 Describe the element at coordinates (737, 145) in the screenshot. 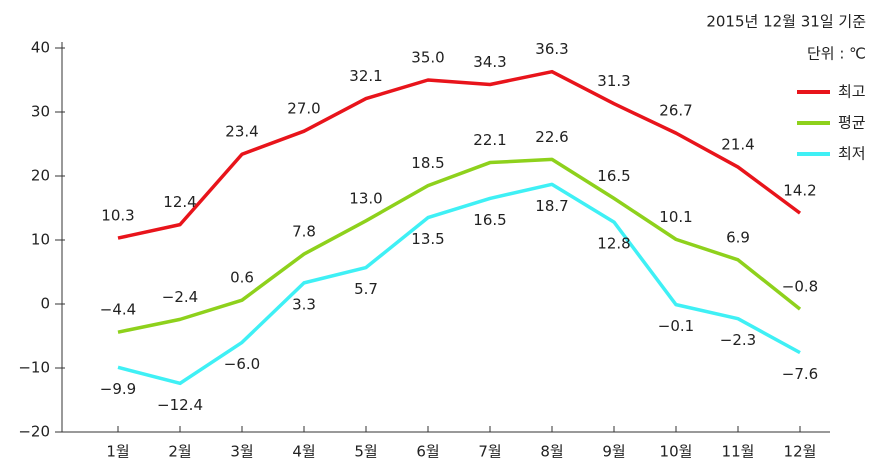

I see `data-label: 21.4` at that location.